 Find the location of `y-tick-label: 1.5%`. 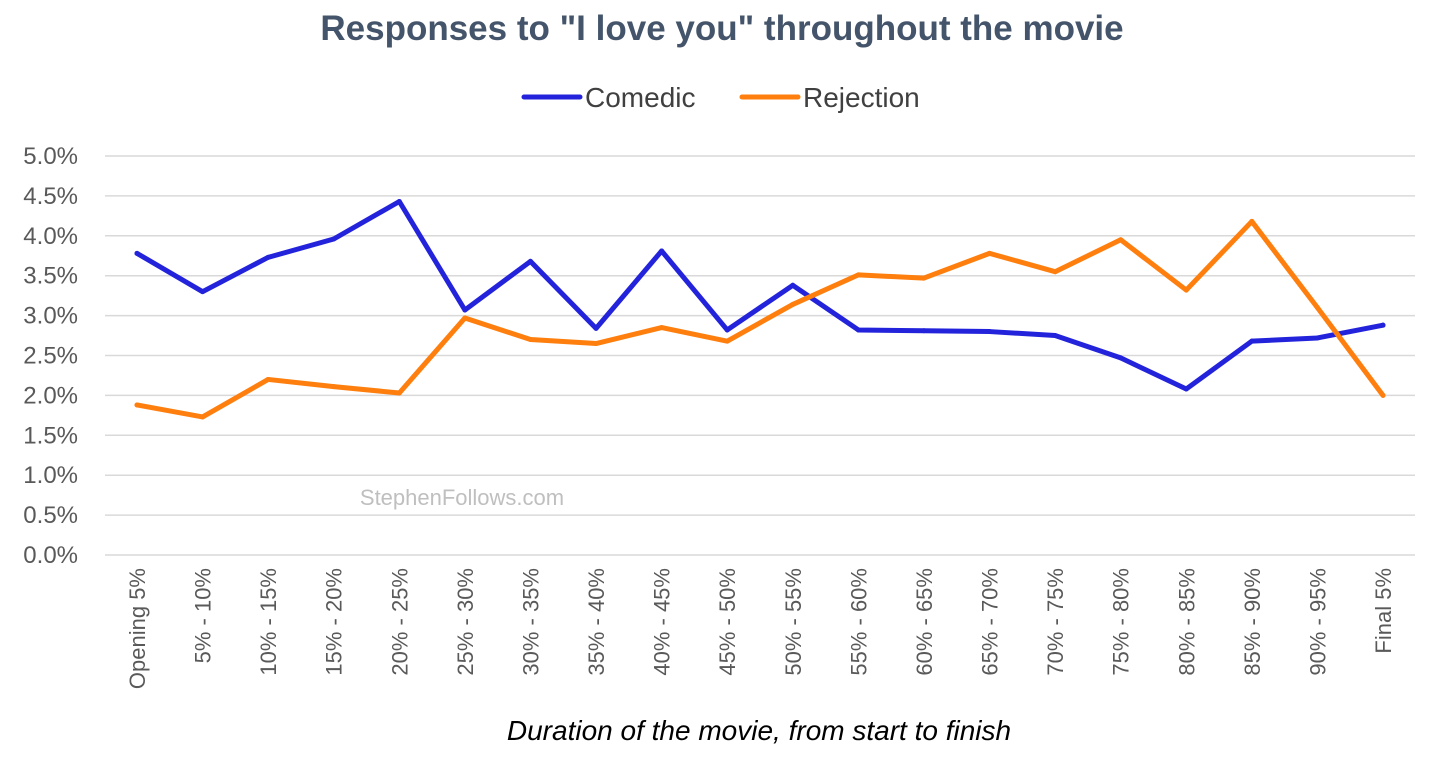

y-tick-label: 1.5% is located at coordinates (50, 435).